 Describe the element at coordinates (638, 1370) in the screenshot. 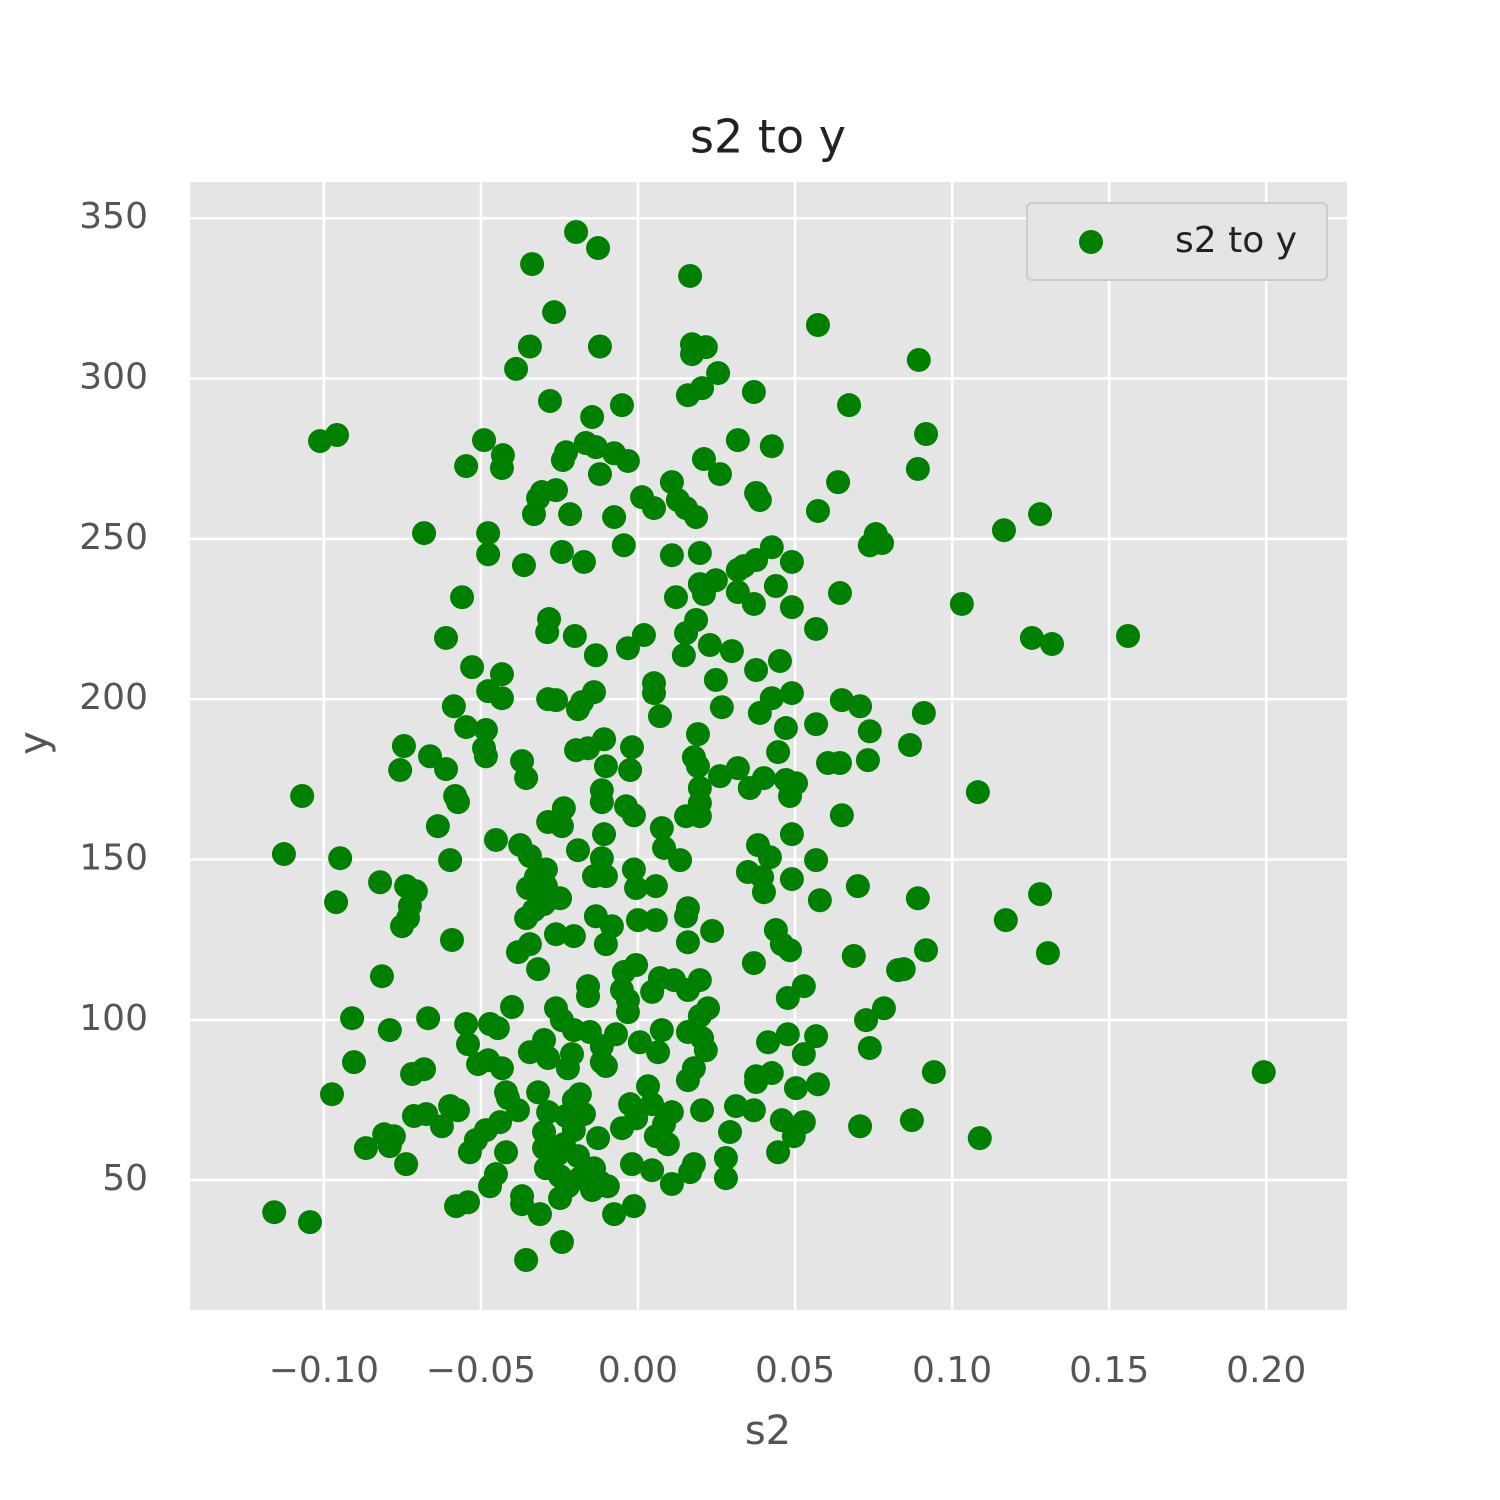

I see `x-tick-label: 0.00` at that location.